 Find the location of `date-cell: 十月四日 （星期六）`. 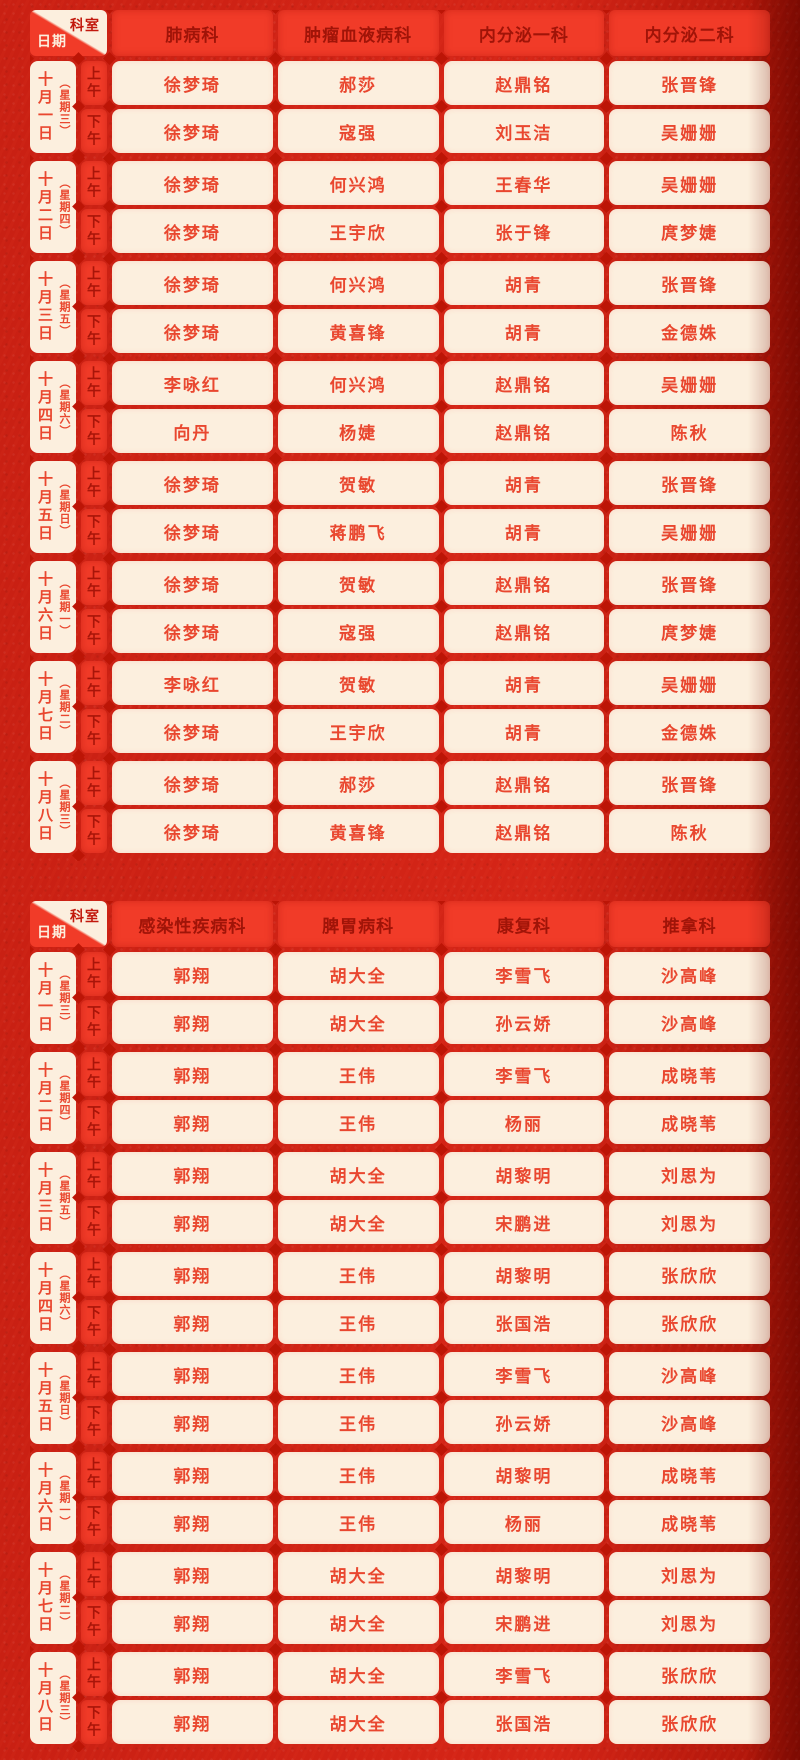

date-cell: 十月四日 （星期六） is located at coordinates (53, 407).